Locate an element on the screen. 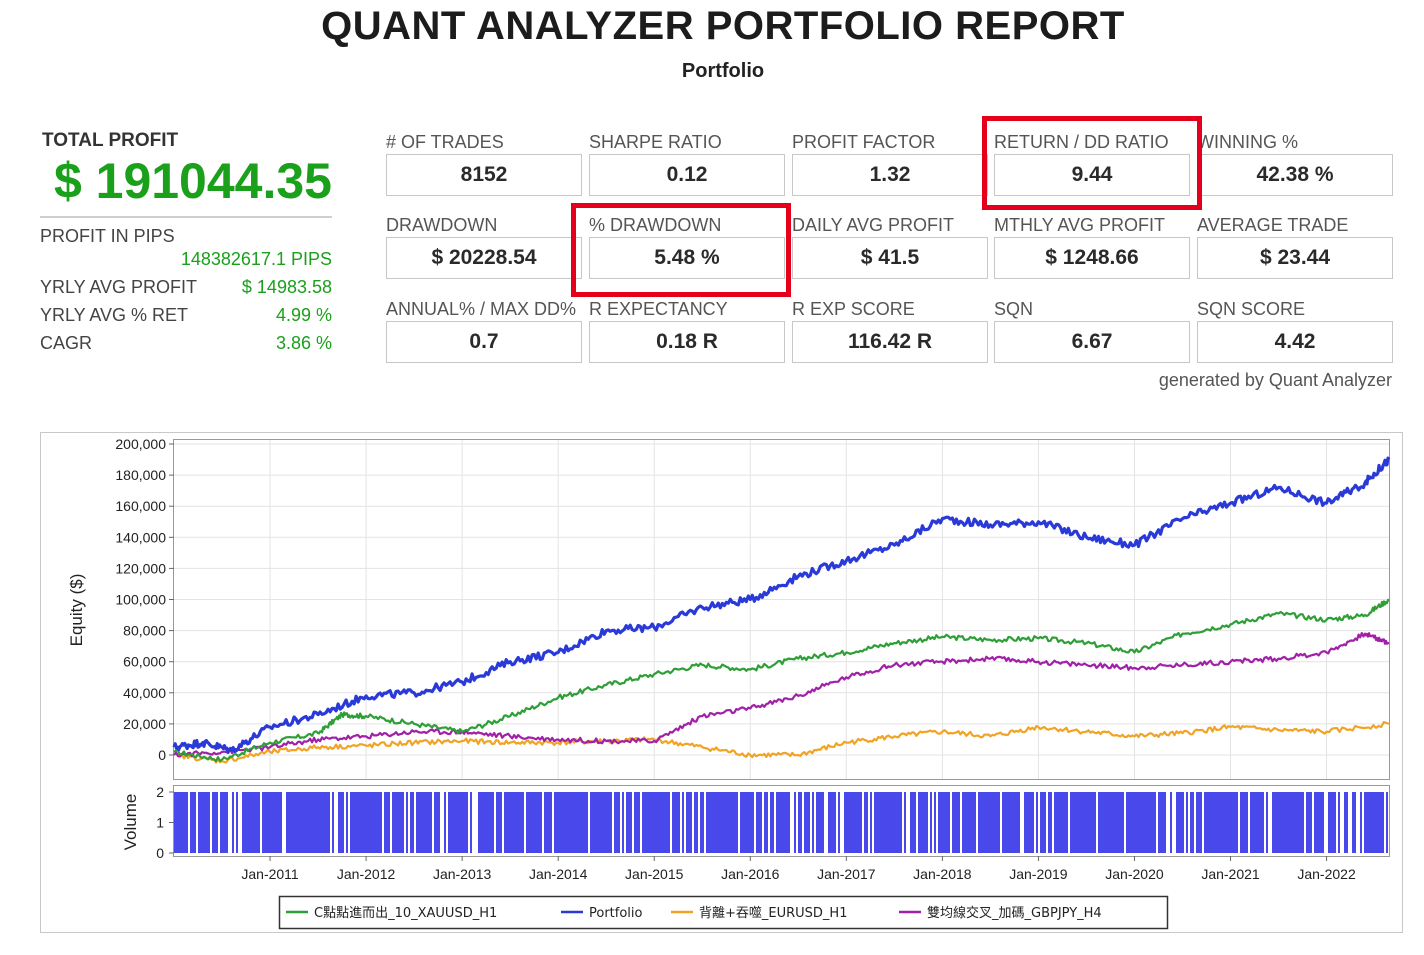 Image resolution: width=1424 pixels, height=955 pixels. equity-axis-label: Equity ($) is located at coordinates (76, 610).